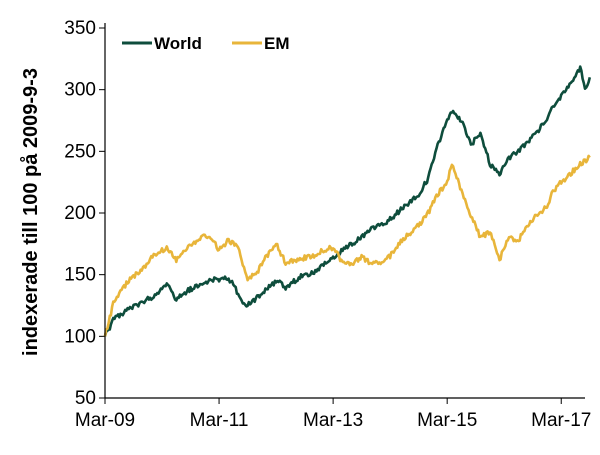 Image resolution: width=600 pixels, height=455 pixels. Describe the element at coordinates (277, 43) in the screenshot. I see `legend-label-em: EM` at that location.